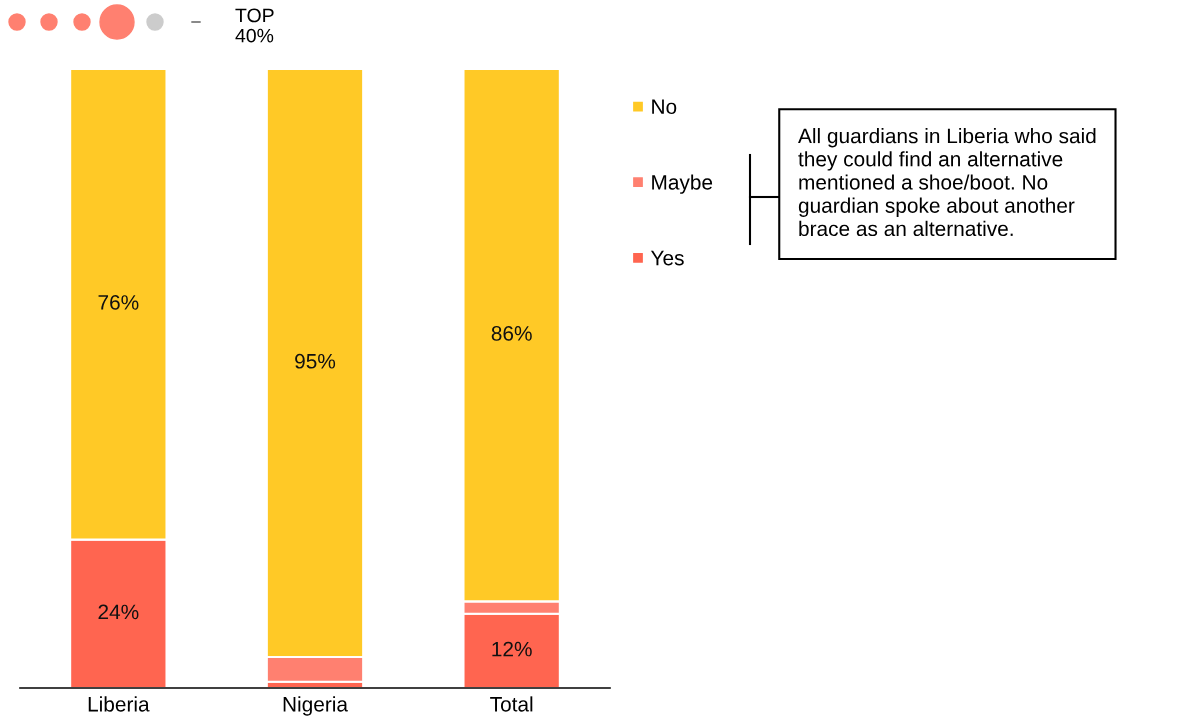 The width and height of the screenshot is (1187, 723). What do you see at coordinates (315, 706) in the screenshot?
I see `x-tick-label: Nigeria` at bounding box center [315, 706].